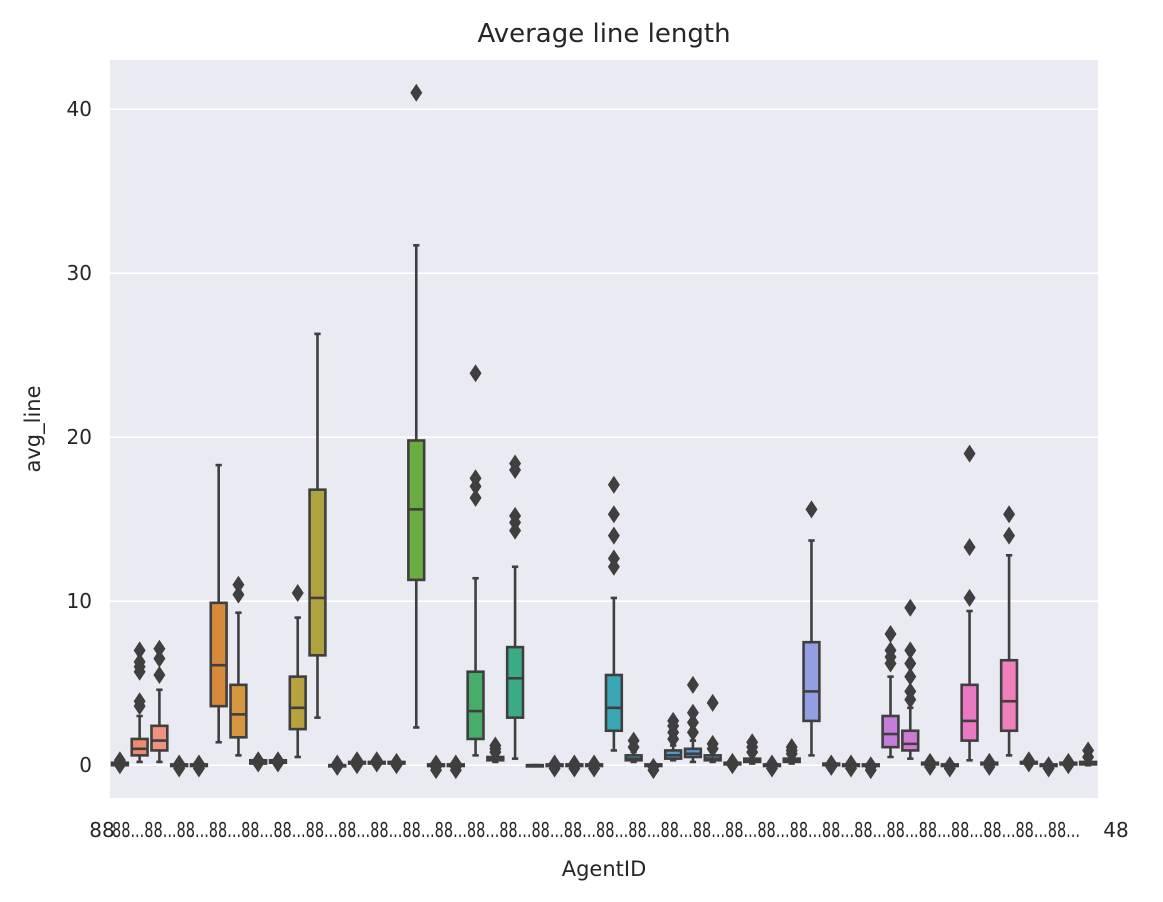 The height and width of the screenshot is (902, 1163). Describe the element at coordinates (603, 34) in the screenshot. I see `chart-title: Average line length` at that location.